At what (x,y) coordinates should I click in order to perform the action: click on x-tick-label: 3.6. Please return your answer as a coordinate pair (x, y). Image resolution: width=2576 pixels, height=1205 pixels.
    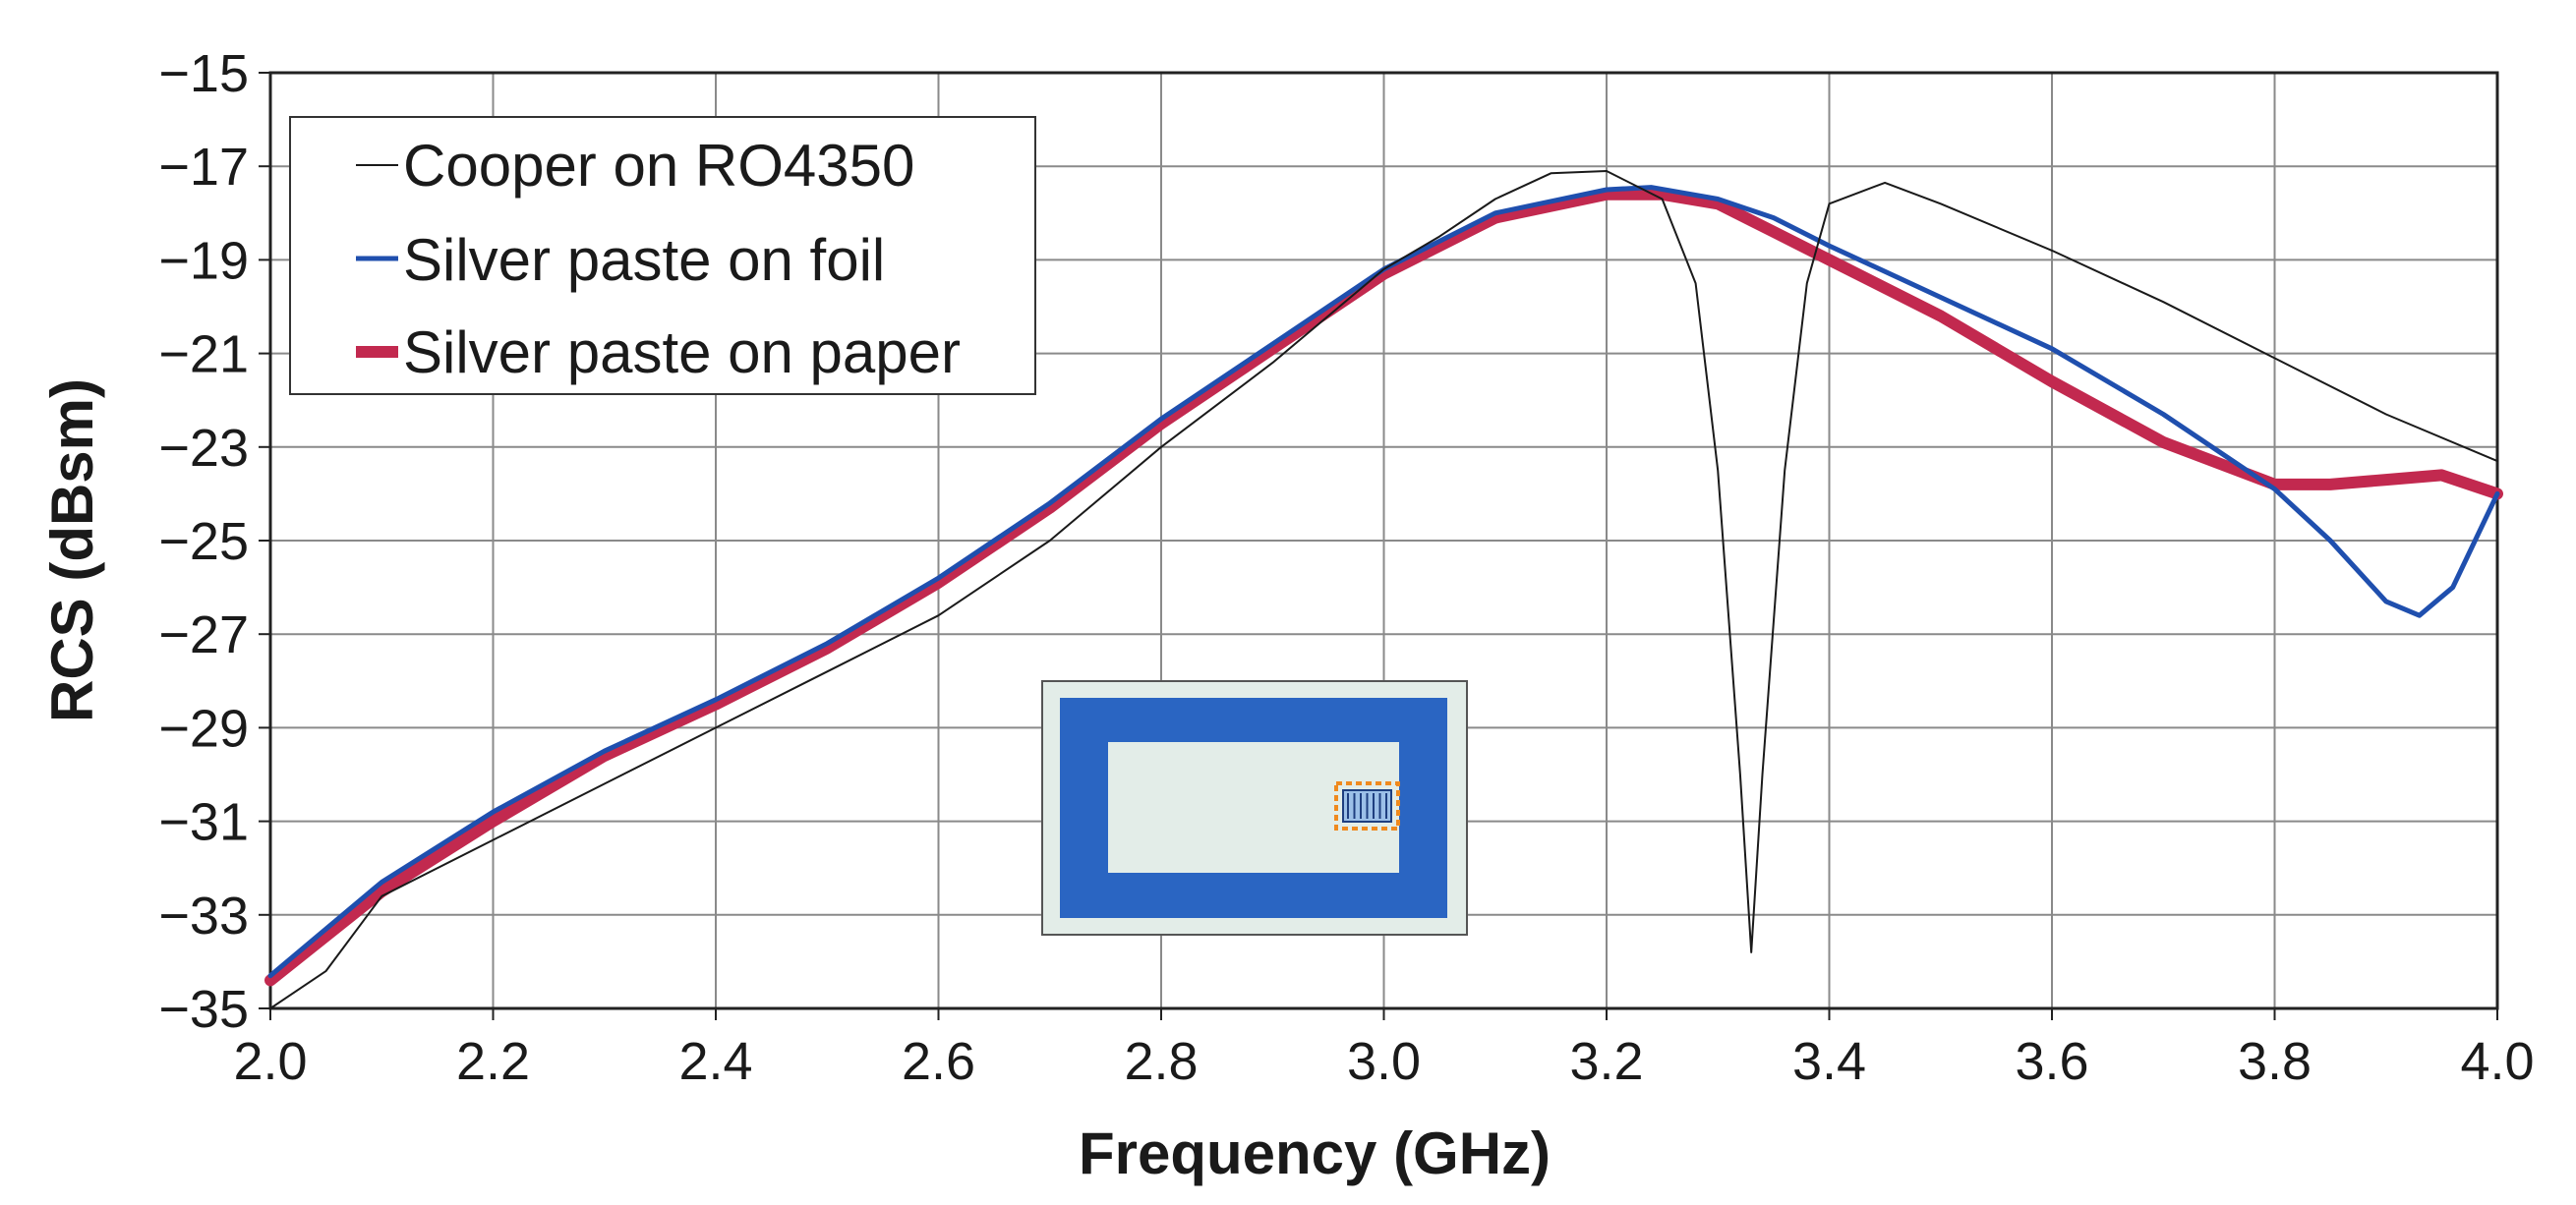
    Looking at the image, I should click on (2051, 1061).